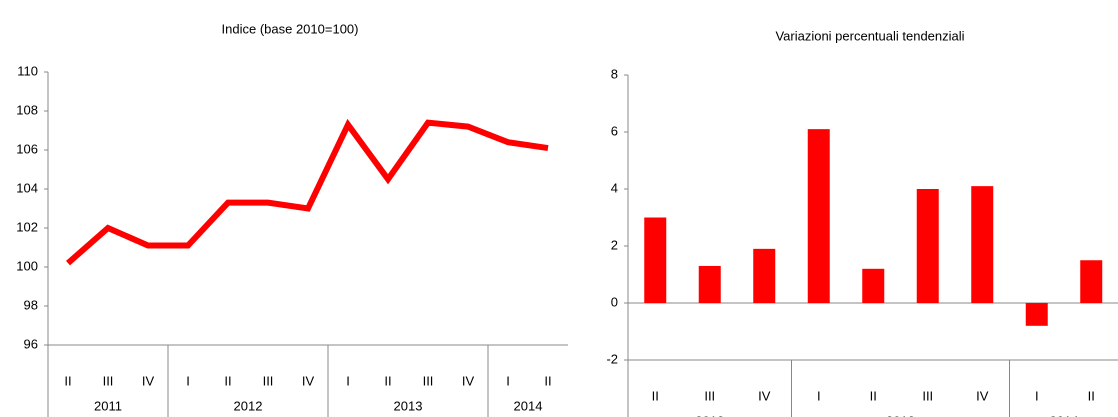  I want to click on chart-title: Indice (base 2010=100), so click(290, 28).